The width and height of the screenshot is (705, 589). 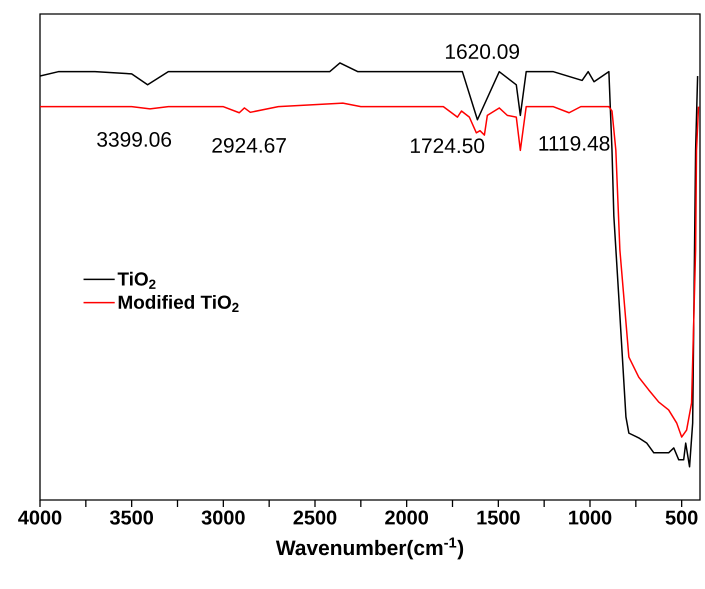 What do you see at coordinates (590, 517) in the screenshot?
I see `x-tick-label: 1000` at bounding box center [590, 517].